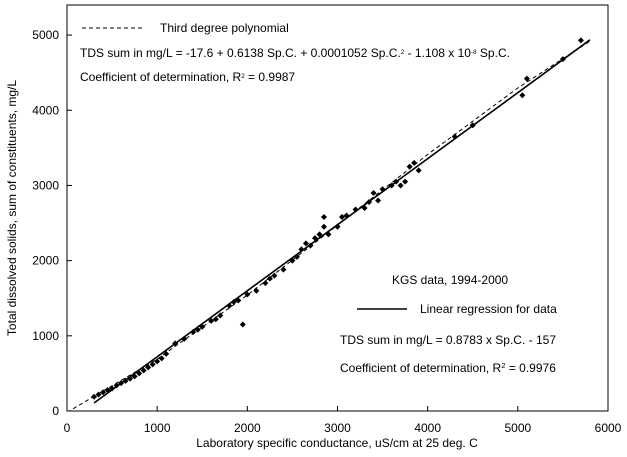 This screenshot has height=457, width=627. I want to click on annotation-text: - 1.108 x 10, so click(437, 53).